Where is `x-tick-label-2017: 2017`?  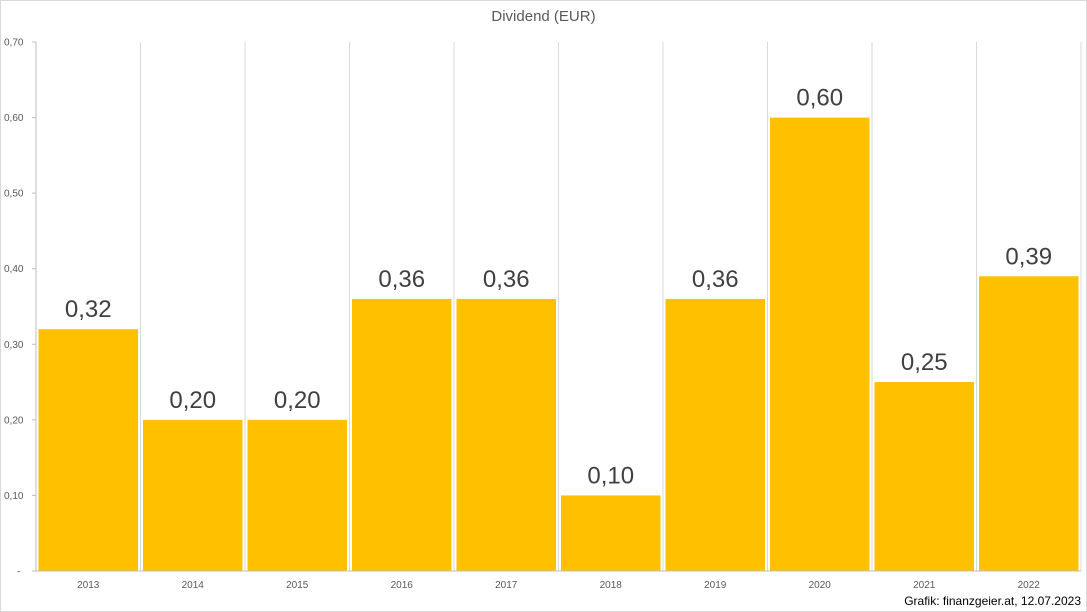 x-tick-label-2017: 2017 is located at coordinates (506, 585).